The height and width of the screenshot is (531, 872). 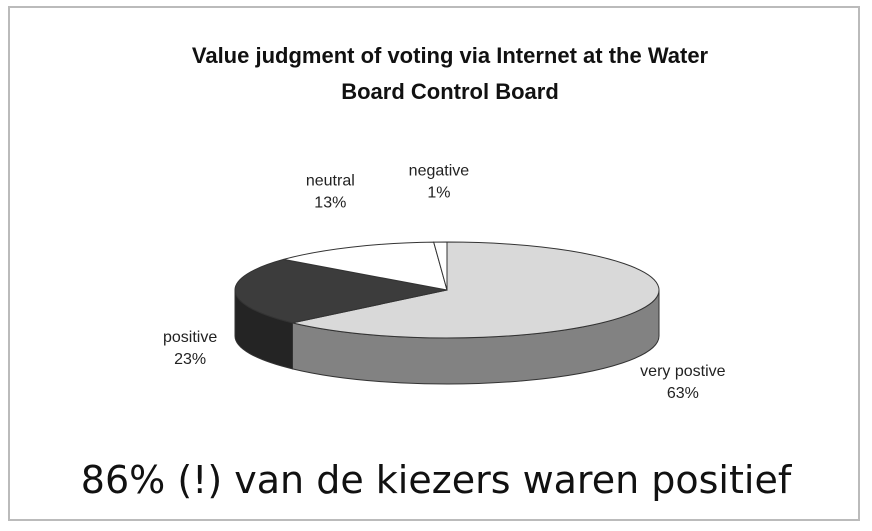 I want to click on slice-label: negative, so click(x=439, y=170).